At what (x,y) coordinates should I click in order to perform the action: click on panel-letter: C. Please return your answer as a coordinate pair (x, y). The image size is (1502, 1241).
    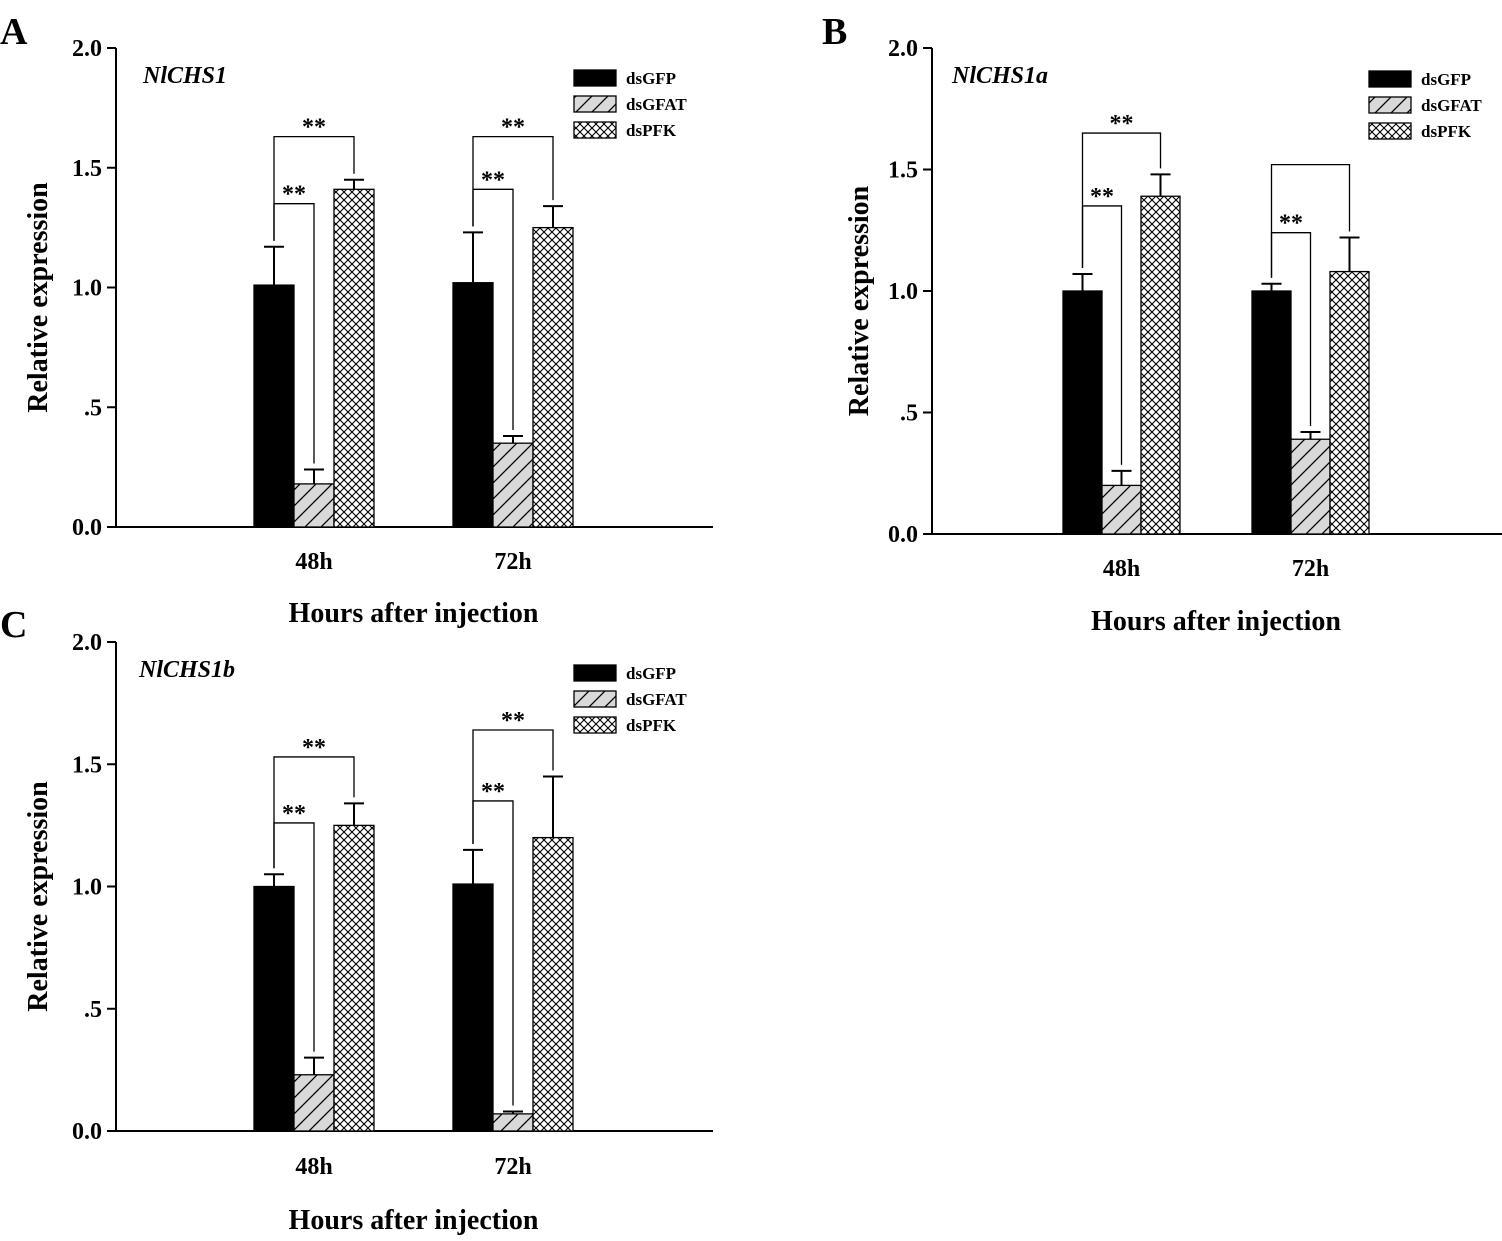
    Looking at the image, I should click on (13, 625).